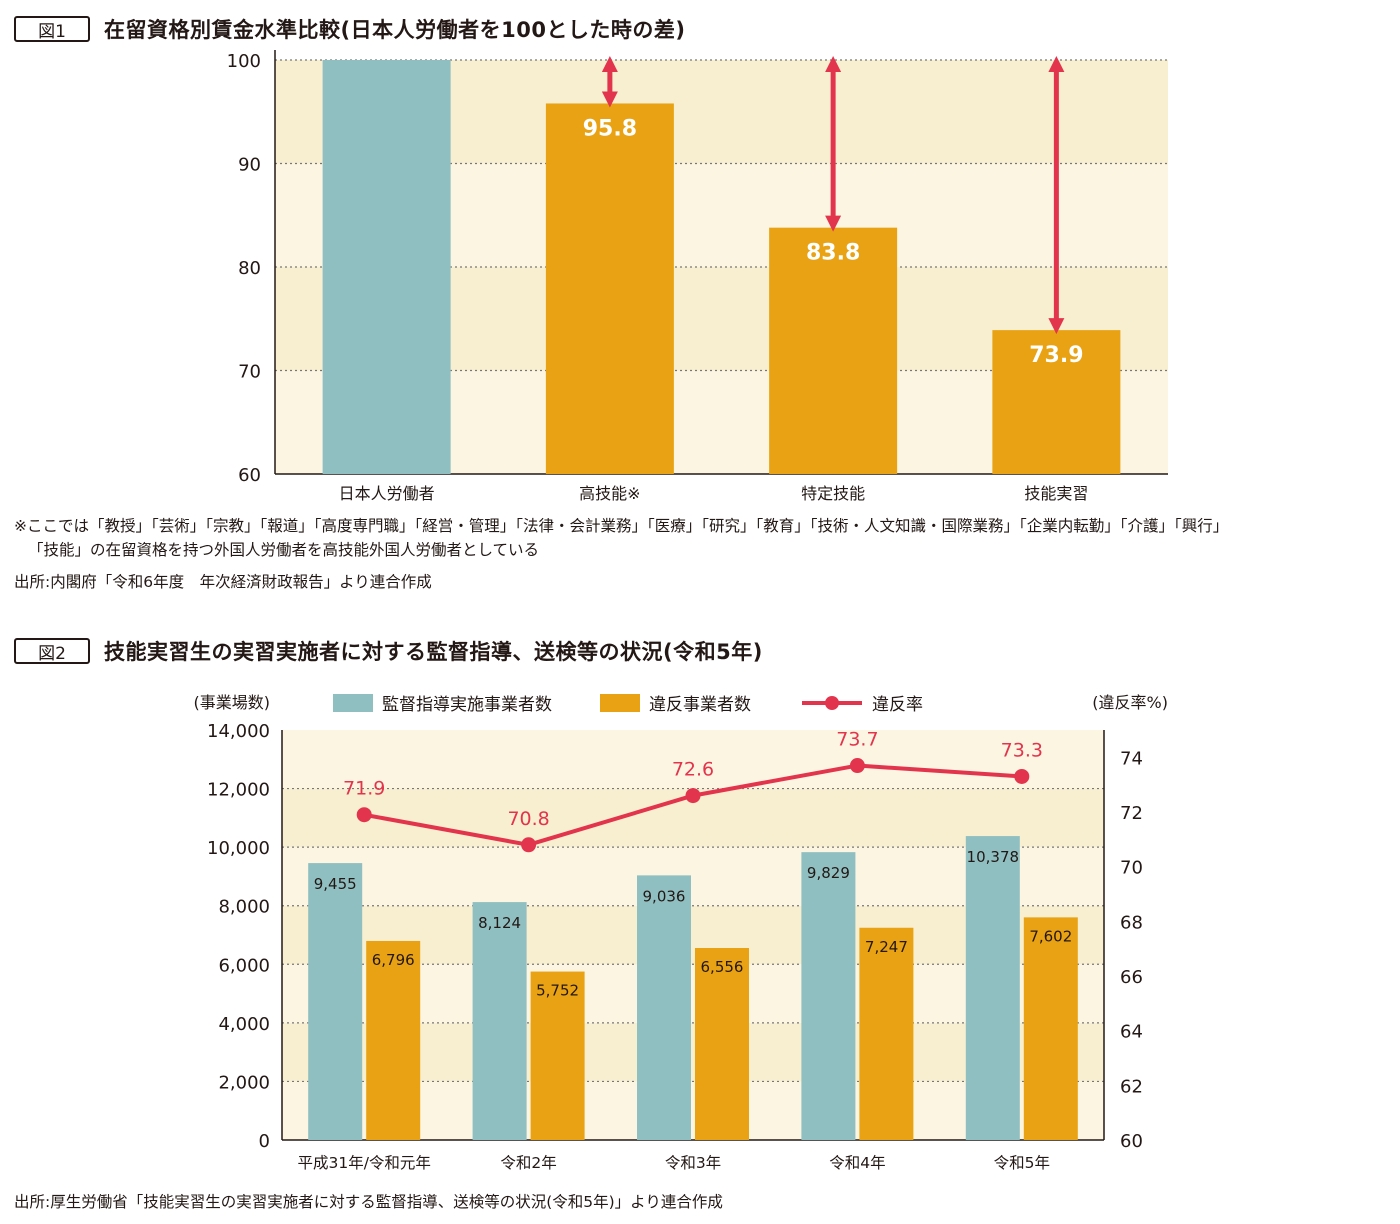 Image resolution: width=1400 pixels, height=1224 pixels. What do you see at coordinates (238, 731) in the screenshot?
I see `y-tick-label: 14,000` at bounding box center [238, 731].